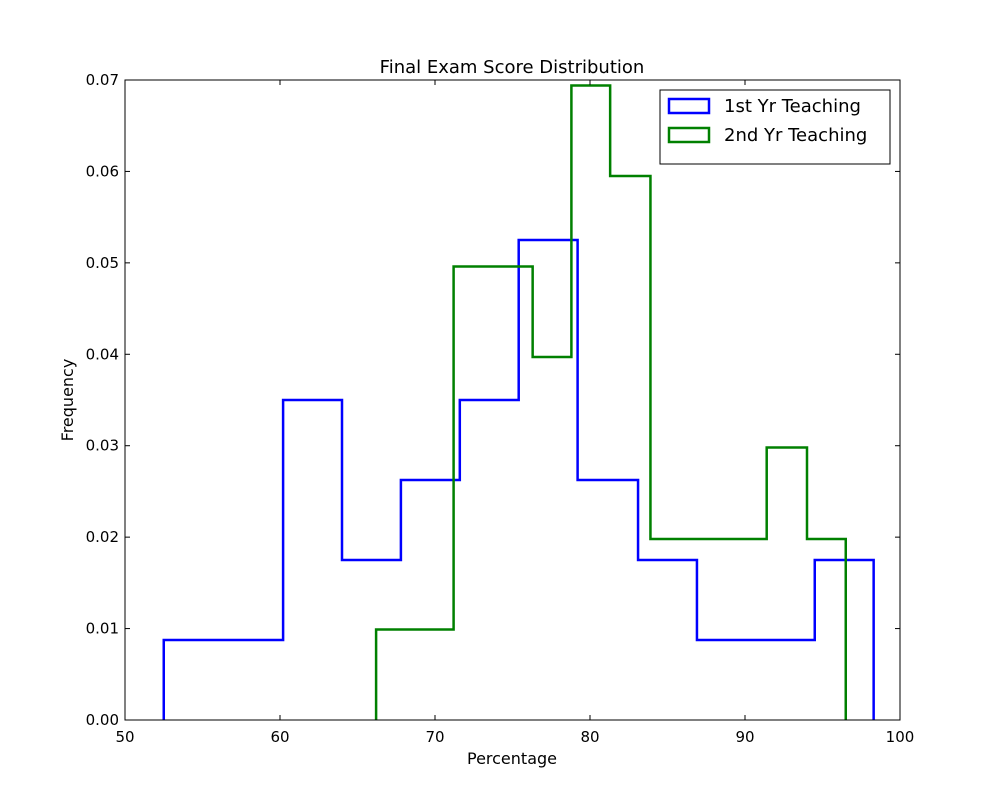 Image resolution: width=1000 pixels, height=800 pixels. I want to click on x-tick-label: 60, so click(279, 737).